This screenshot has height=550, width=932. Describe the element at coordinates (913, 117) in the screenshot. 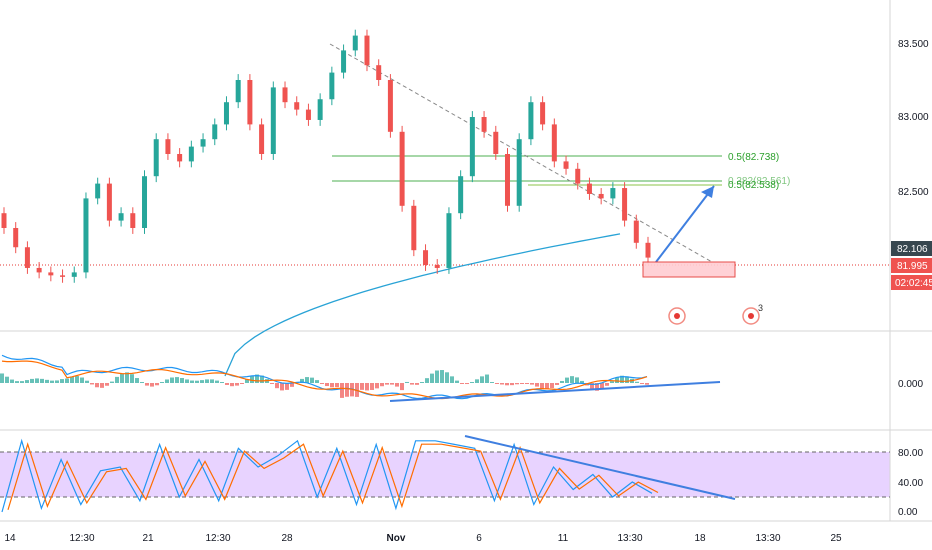

I see `price-tick: 83.000` at that location.